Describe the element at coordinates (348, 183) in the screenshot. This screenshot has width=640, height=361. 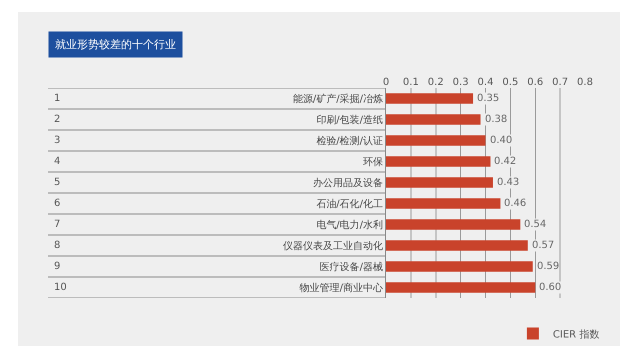
I see `y-tick-label: 办公用品及设备` at that location.